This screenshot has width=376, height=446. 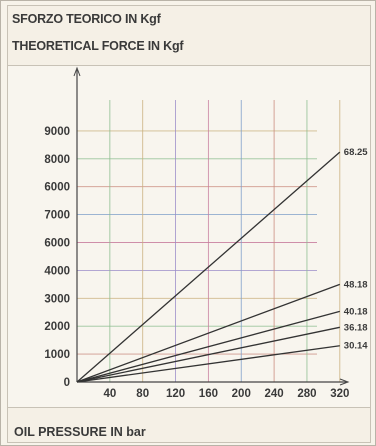 What do you see at coordinates (356, 346) in the screenshot?
I see `series-label: 30.14` at bounding box center [356, 346].